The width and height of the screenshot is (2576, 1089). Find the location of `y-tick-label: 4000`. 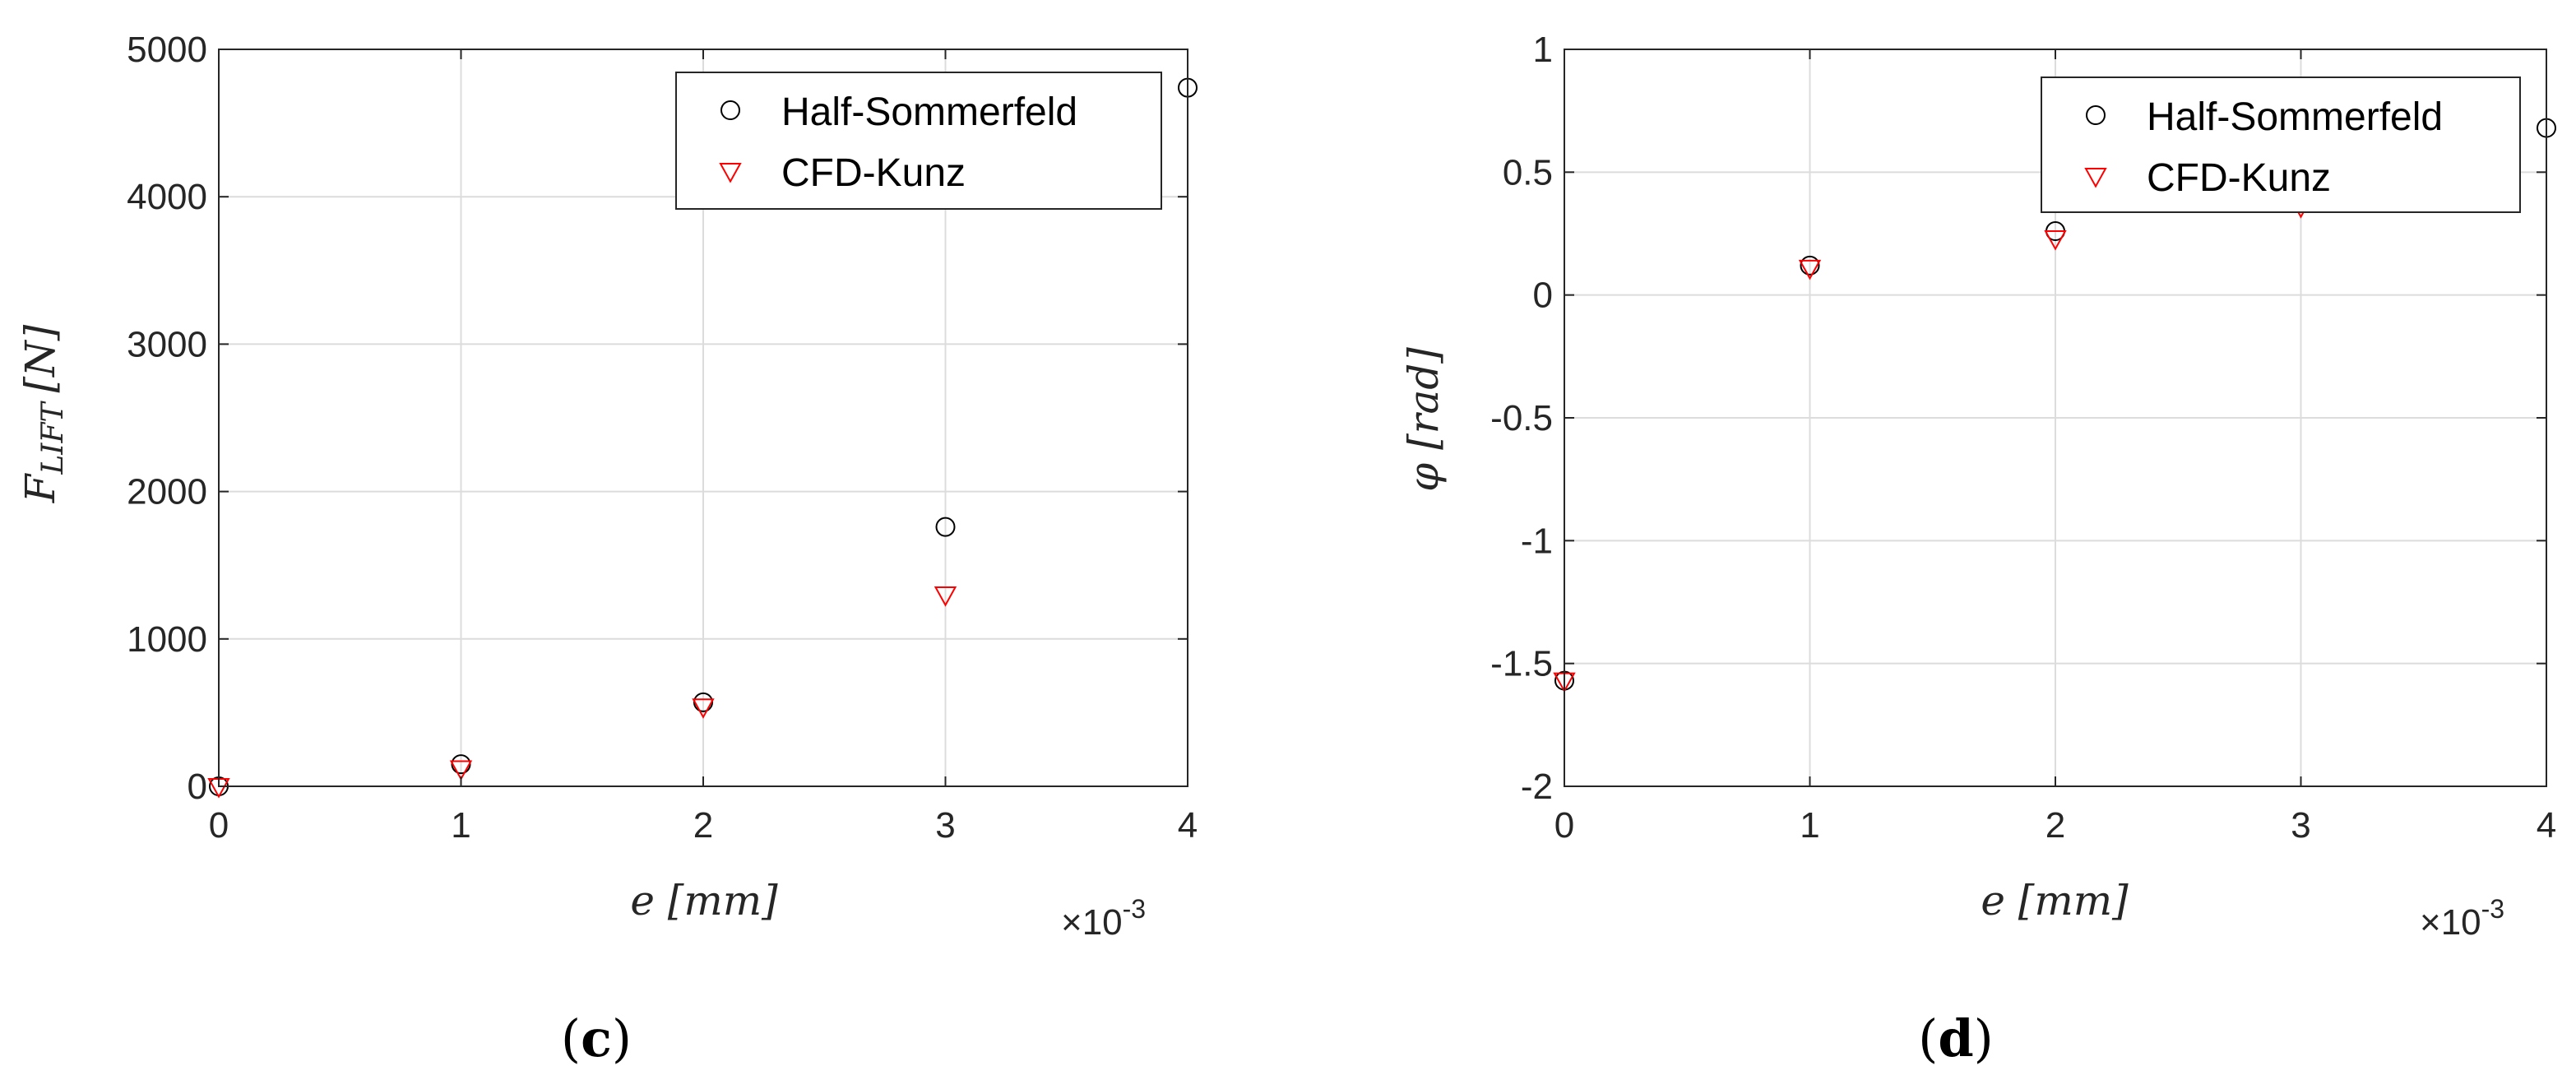

y-tick-label: 4000 is located at coordinates (167, 197).